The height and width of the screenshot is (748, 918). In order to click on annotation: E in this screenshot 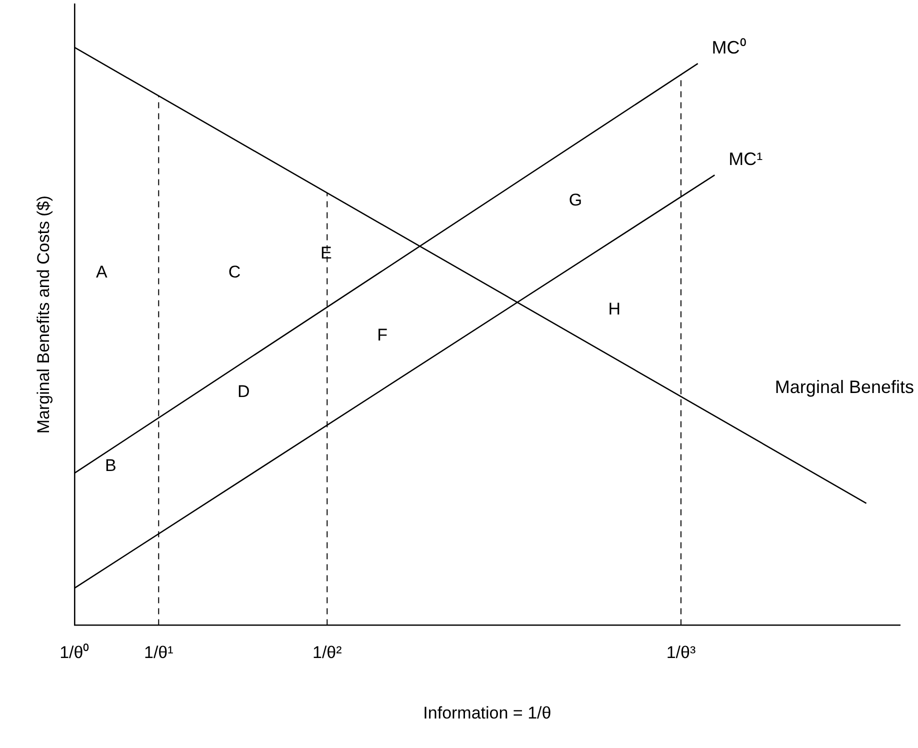, I will do `click(326, 252)`.